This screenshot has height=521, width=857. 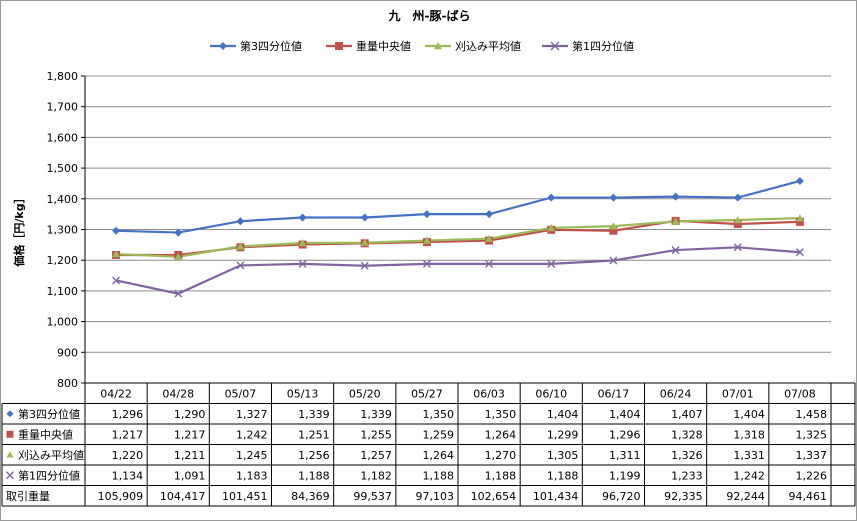 What do you see at coordinates (738, 393) in the screenshot?
I see `x-tick-label: 07/01` at bounding box center [738, 393].